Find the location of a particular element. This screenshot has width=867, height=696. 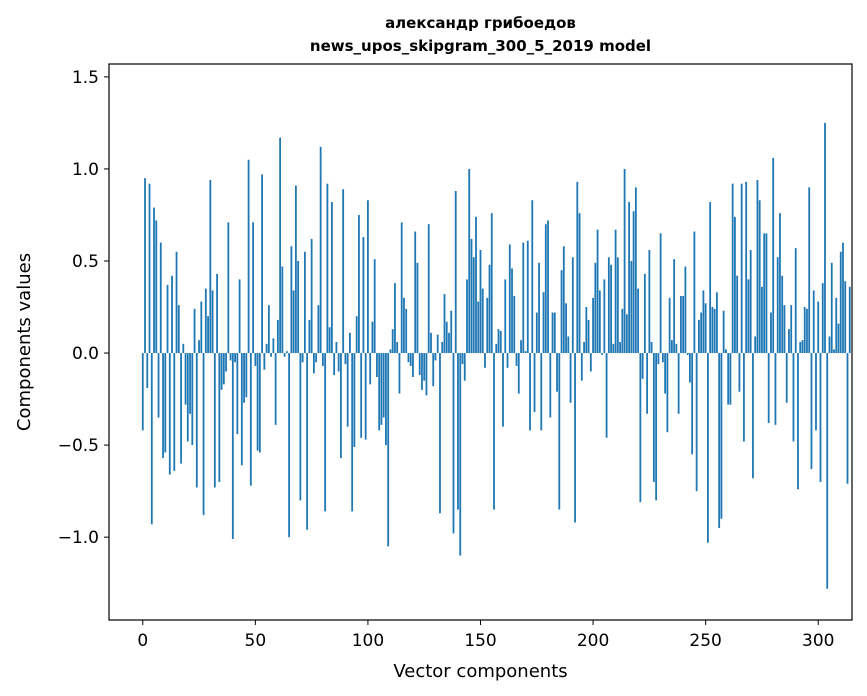

x-tick-label: 0 is located at coordinates (142, 641).